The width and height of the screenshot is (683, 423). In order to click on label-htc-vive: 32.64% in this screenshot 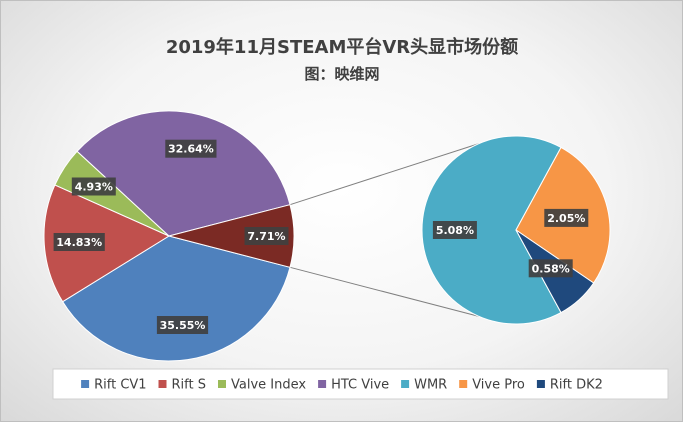, I will do `click(191, 148)`.